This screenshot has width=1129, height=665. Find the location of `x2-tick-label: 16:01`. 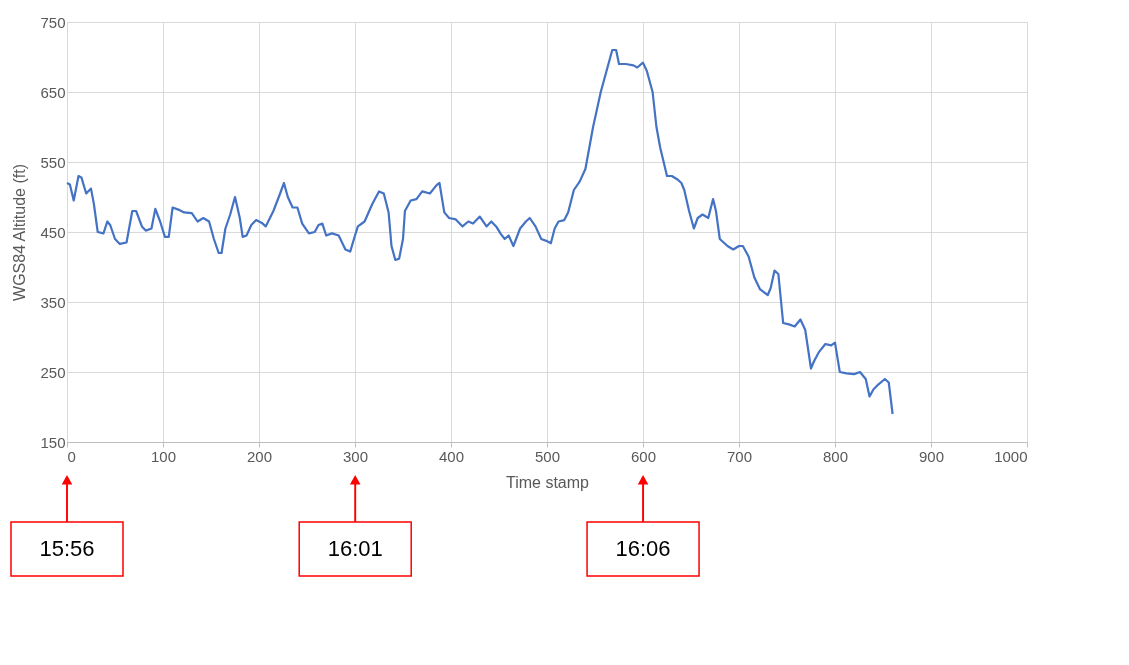

x2-tick-label: 16:01 is located at coordinates (355, 548).